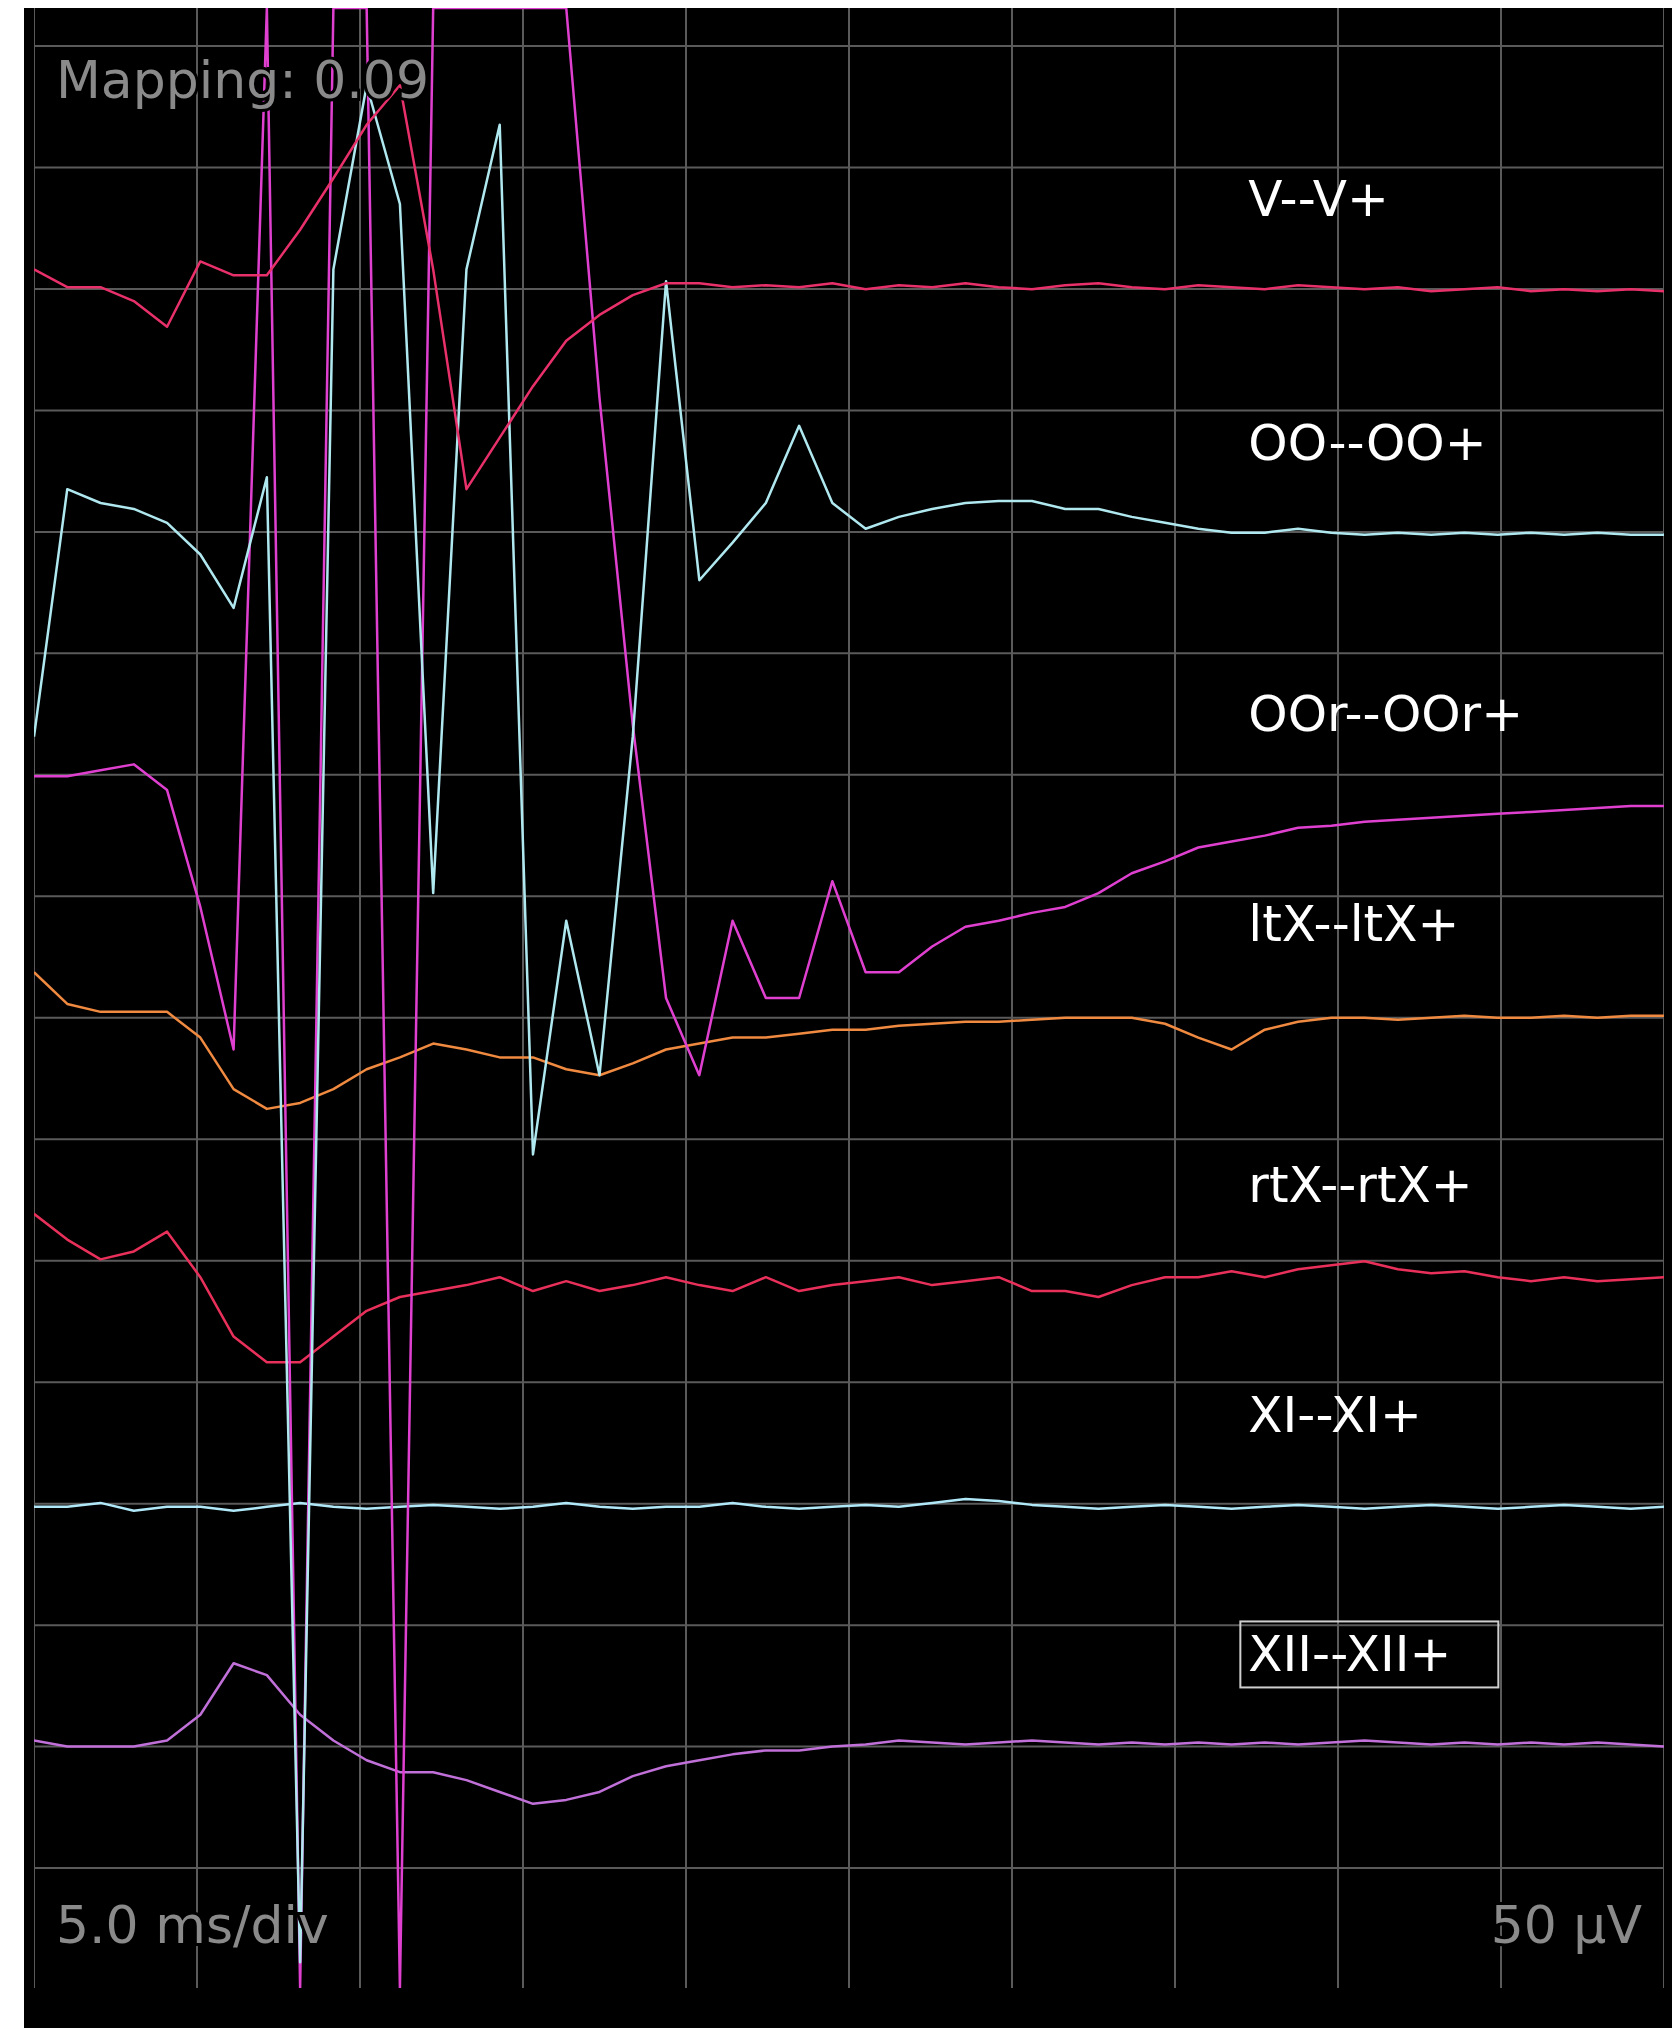  What do you see at coordinates (1318, 199) in the screenshot?
I see `series-label: V--V+` at bounding box center [1318, 199].